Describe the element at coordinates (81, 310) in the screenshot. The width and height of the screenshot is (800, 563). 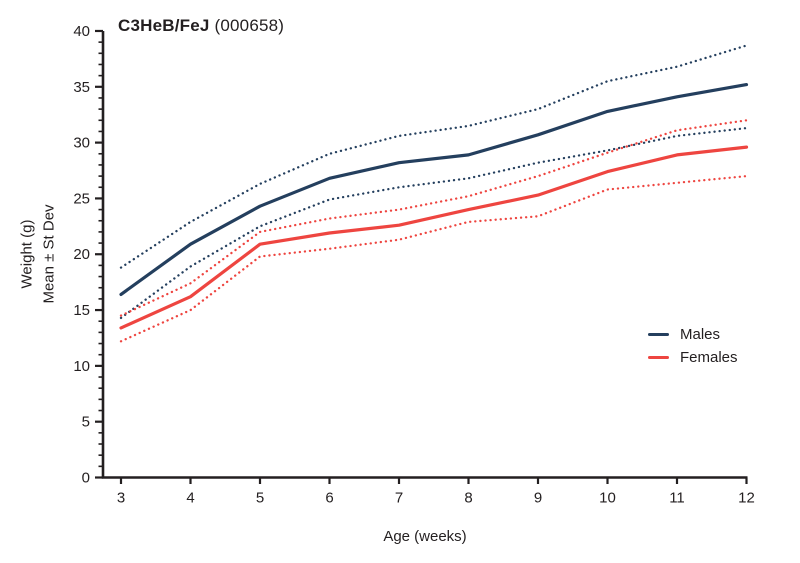
I see `y-tick-label: 15` at that location.